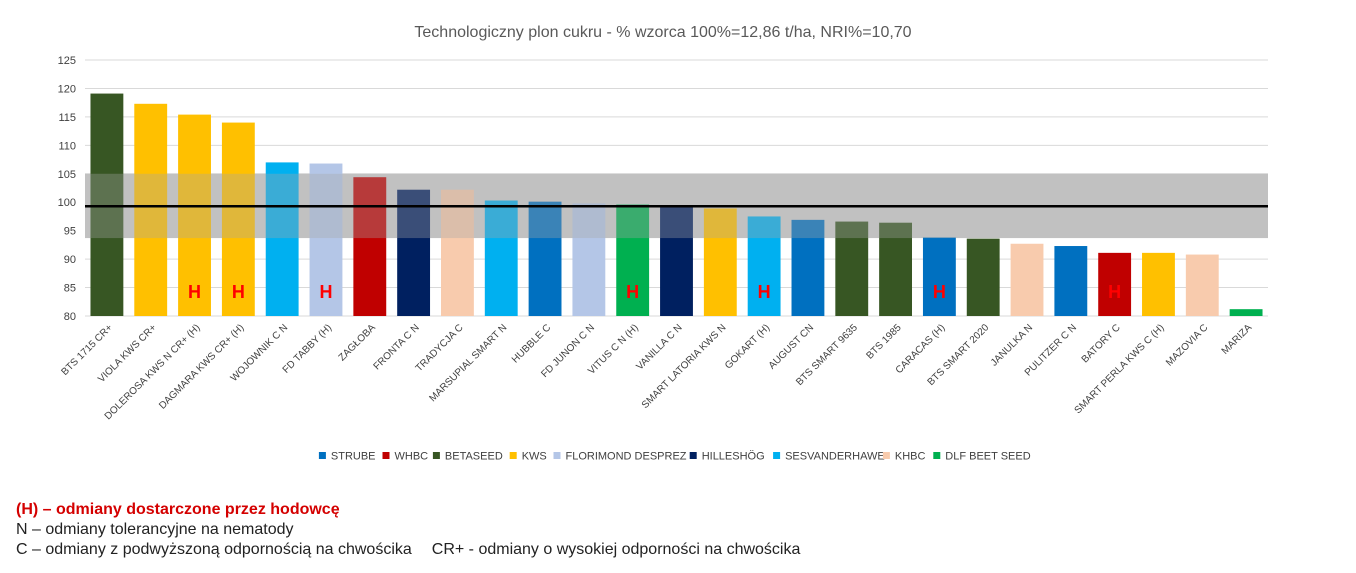 The width and height of the screenshot is (1356, 573). Describe the element at coordinates (70, 232) in the screenshot. I see `y-tick-label: 95` at that location.